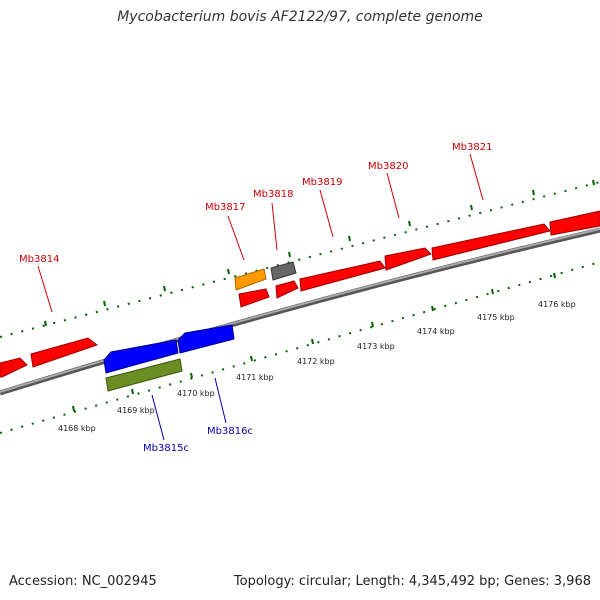  I want to click on gene-arrow-mb3813, so click(14, 367).